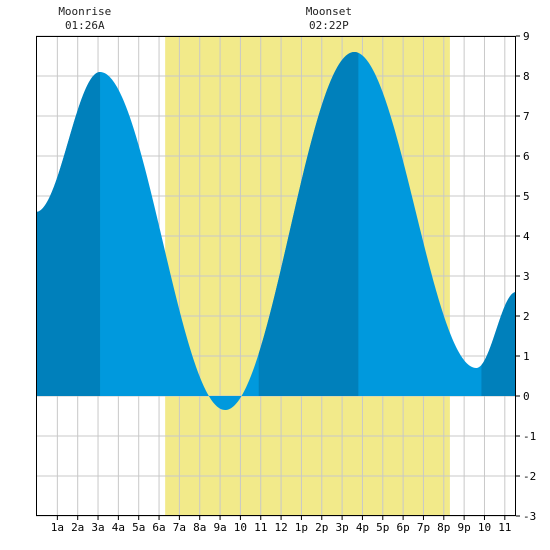 The image size is (550, 550). Describe the element at coordinates (526, 36) in the screenshot. I see `y-tick-label: 9` at that location.